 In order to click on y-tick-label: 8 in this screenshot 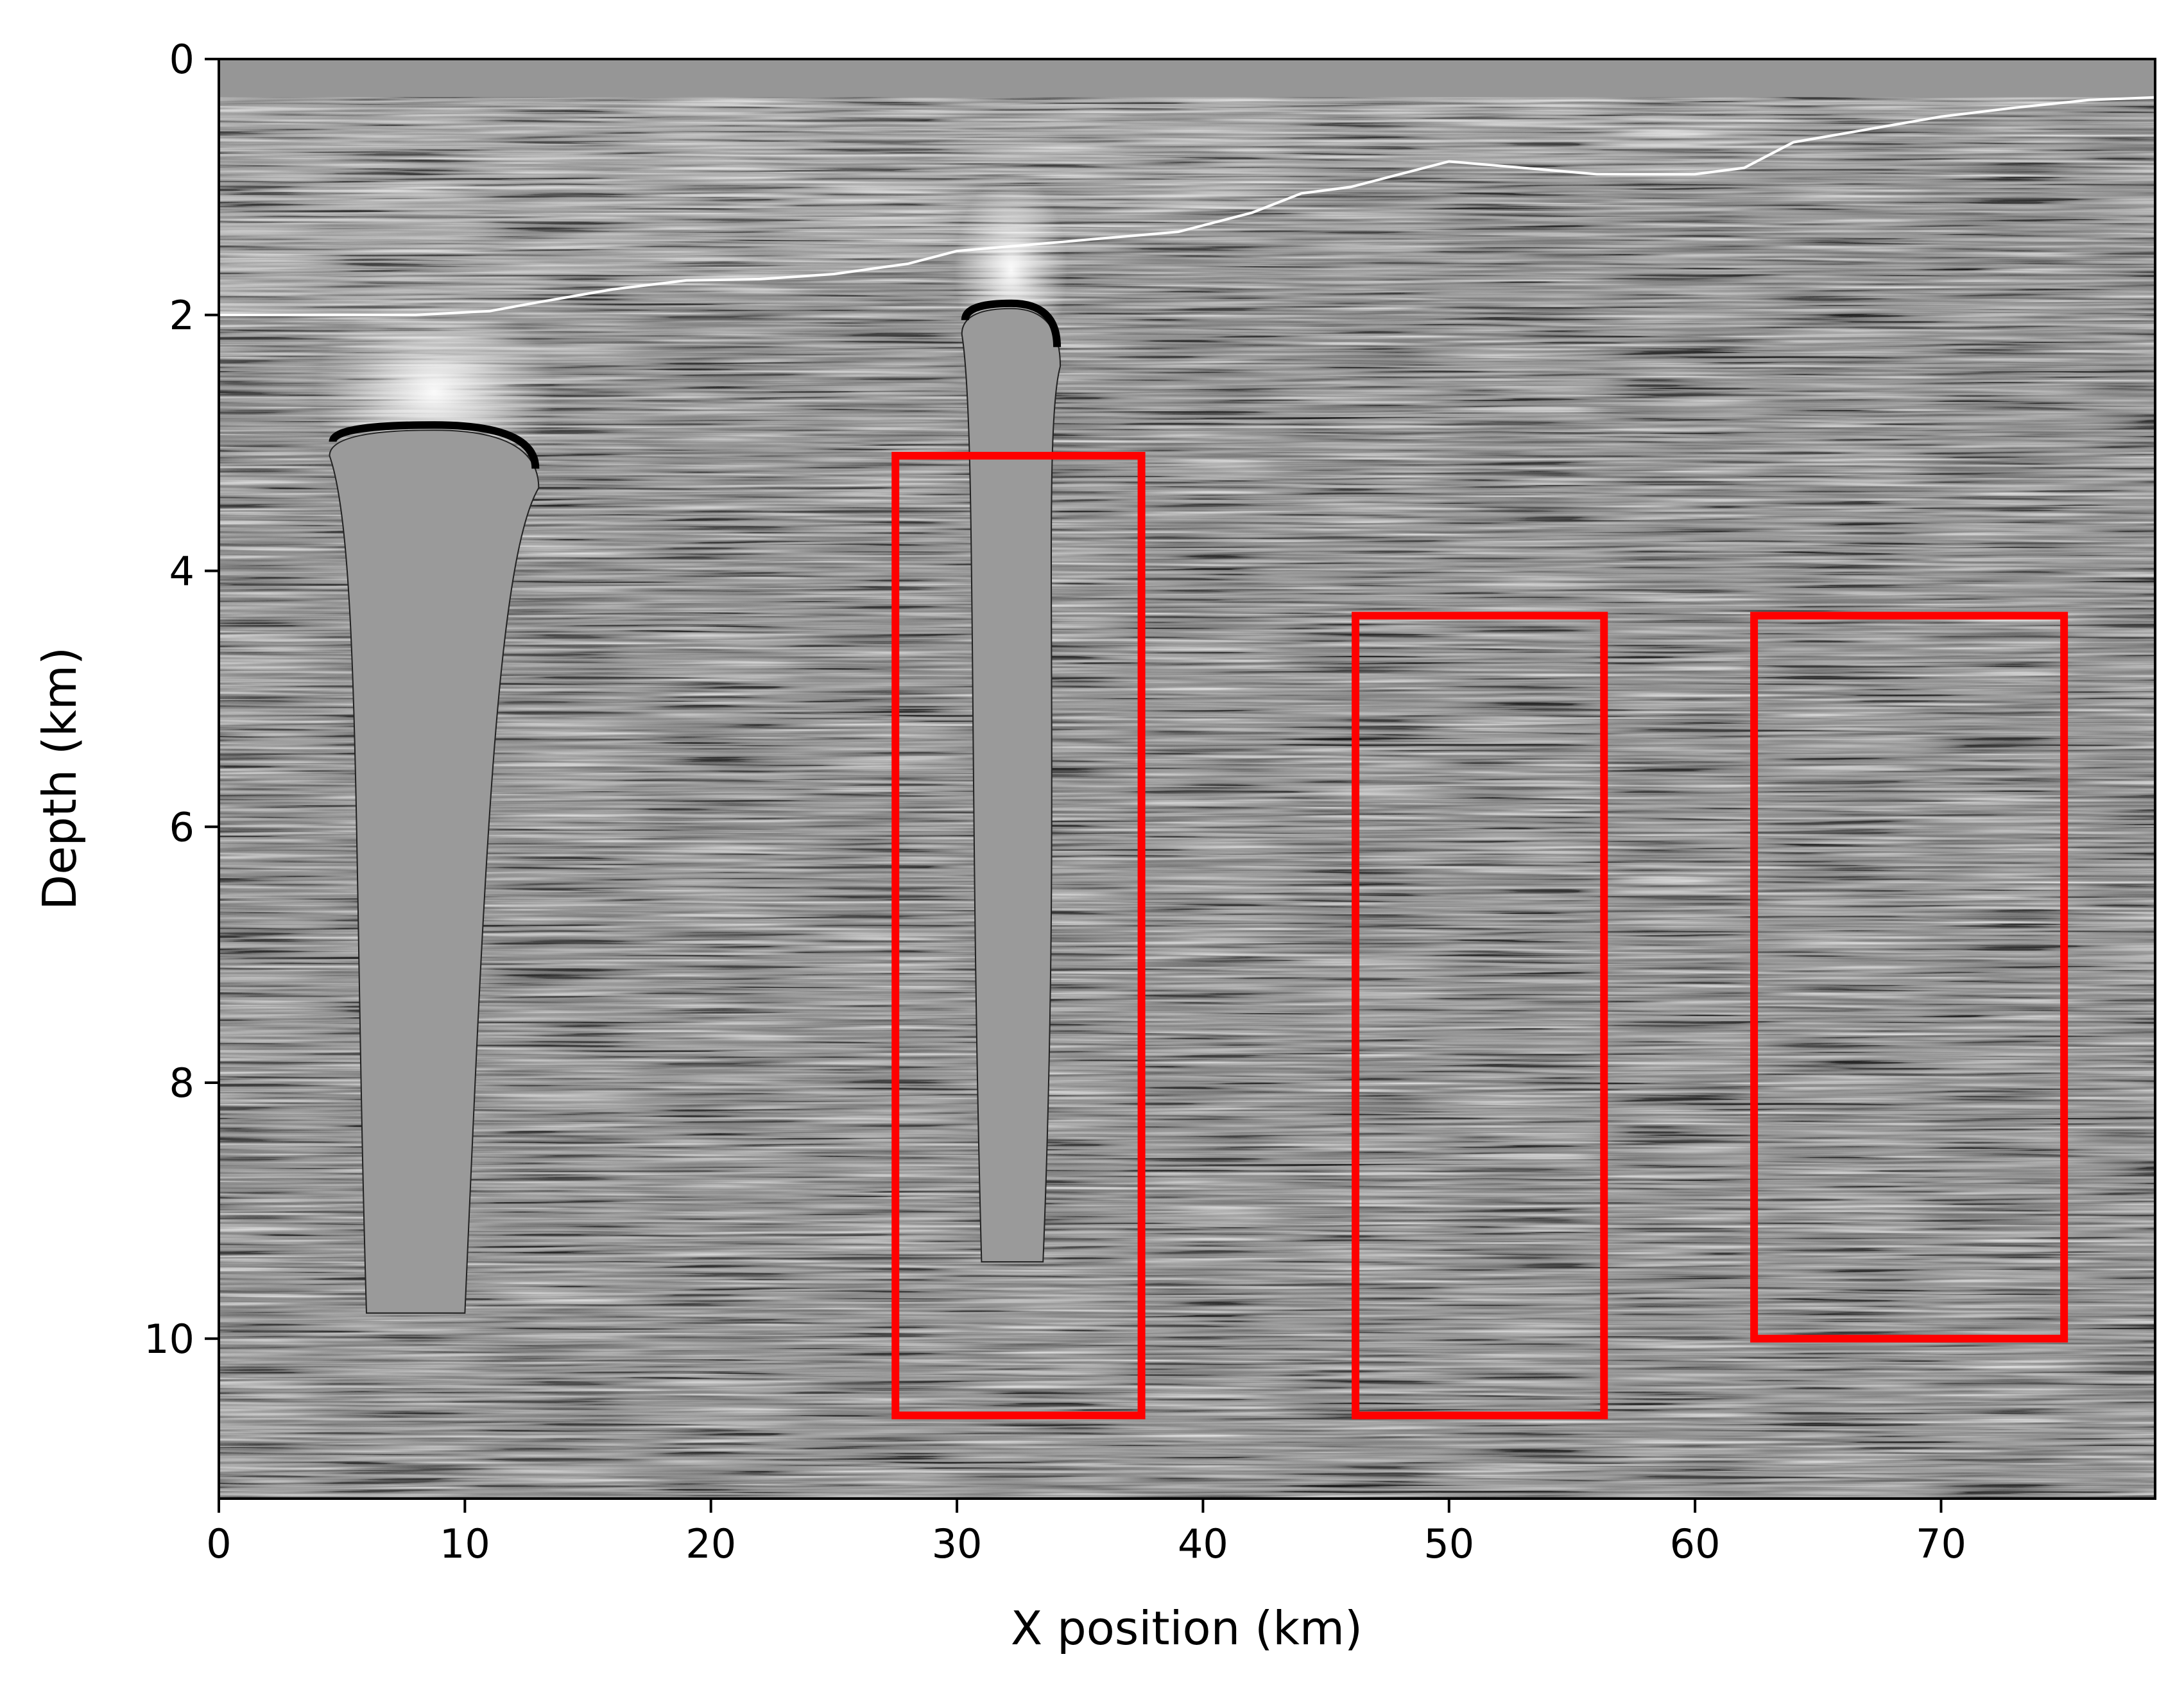, I will do `click(181, 1083)`.